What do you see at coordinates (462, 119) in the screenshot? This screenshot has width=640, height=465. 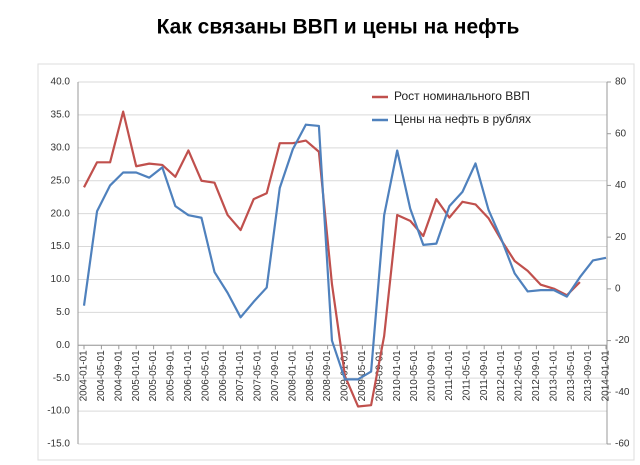 I see `legend-label: Цены на нефть в рублях` at bounding box center [462, 119].